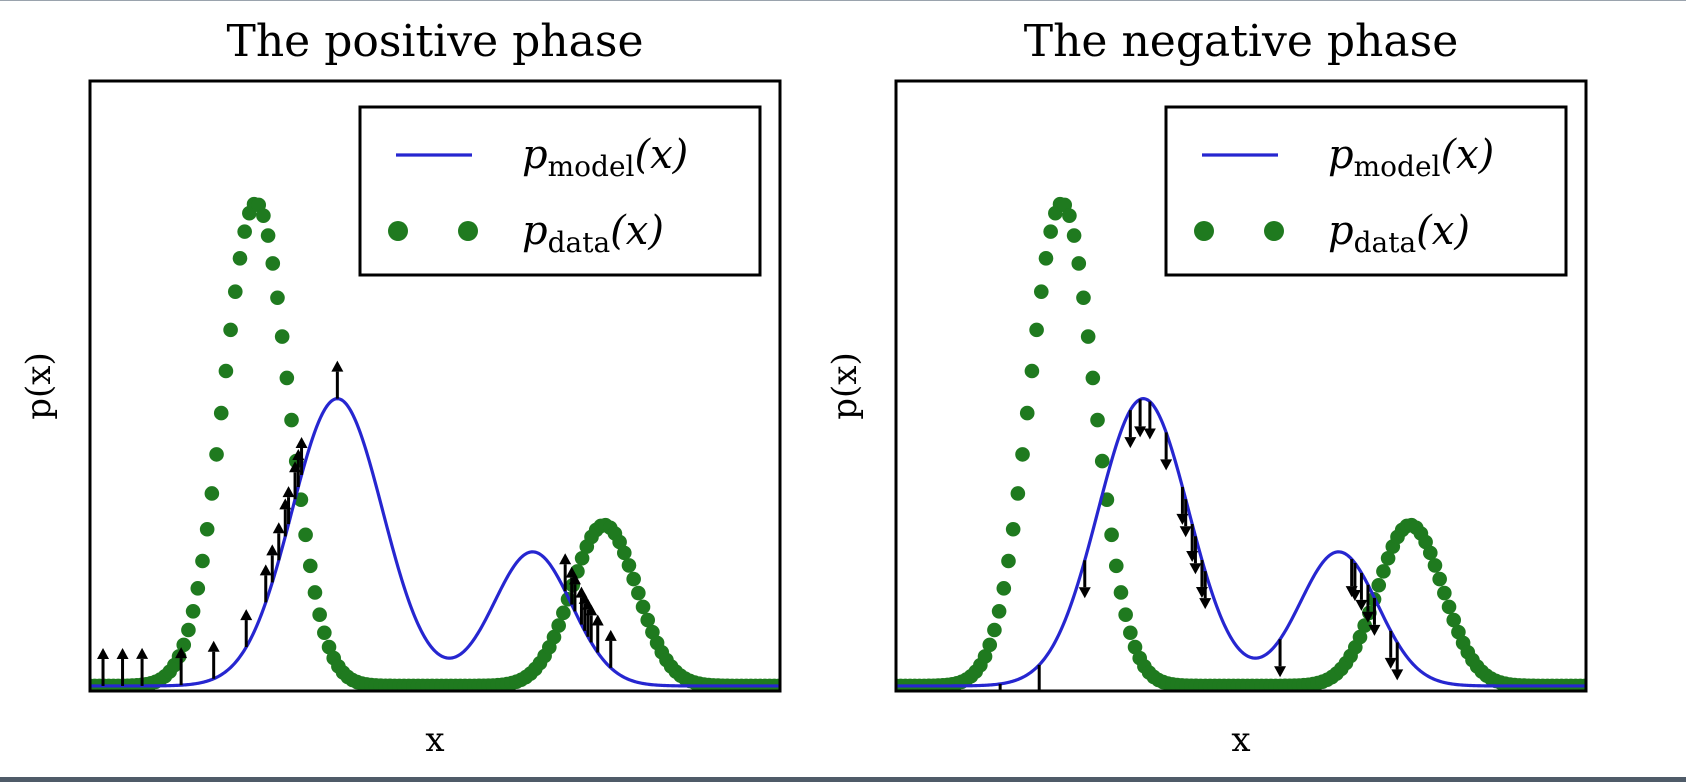 Image resolution: width=1686 pixels, height=782 pixels. What do you see at coordinates (1240, 740) in the screenshot?
I see `x-axis-label: x` at bounding box center [1240, 740].